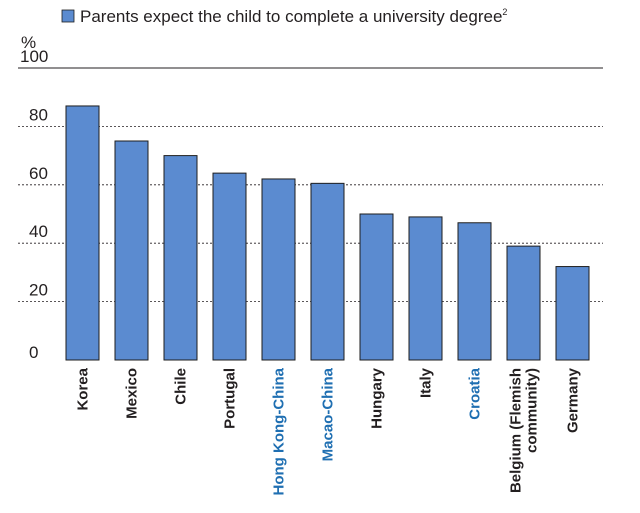 This screenshot has width=640, height=513. Describe the element at coordinates (328, 414) in the screenshot. I see `x-label-macao-china: Macao-China` at that location.